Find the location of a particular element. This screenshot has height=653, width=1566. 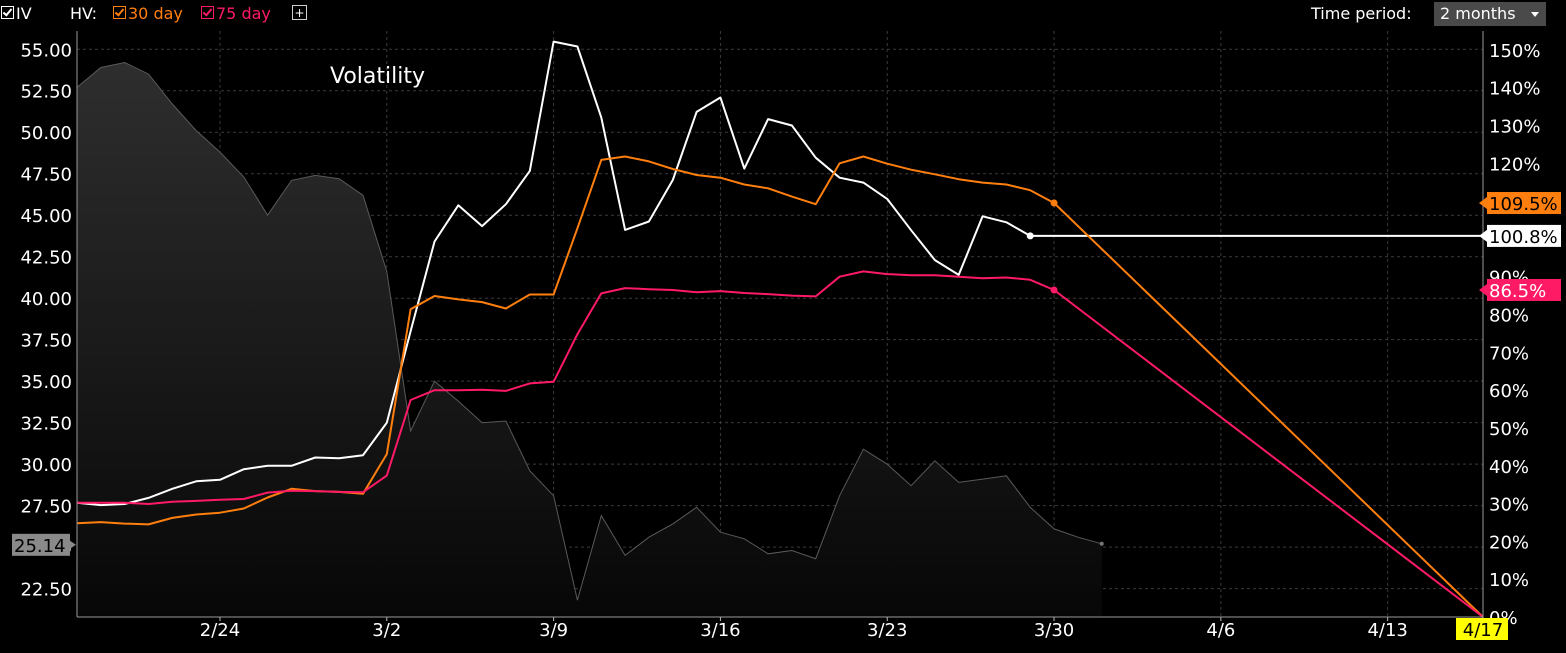

price-last-value-badge is located at coordinates (41, 544).